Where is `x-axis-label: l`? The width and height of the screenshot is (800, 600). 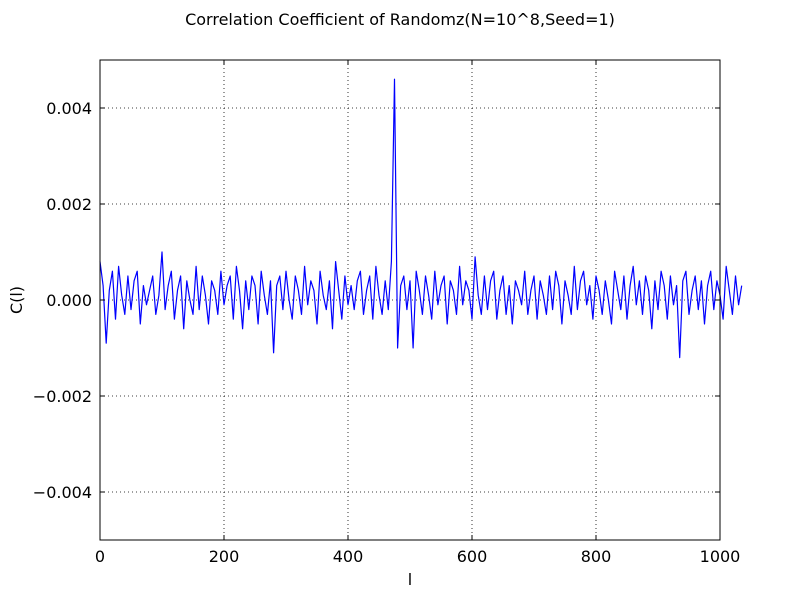
x-axis-label: l is located at coordinates (410, 579).